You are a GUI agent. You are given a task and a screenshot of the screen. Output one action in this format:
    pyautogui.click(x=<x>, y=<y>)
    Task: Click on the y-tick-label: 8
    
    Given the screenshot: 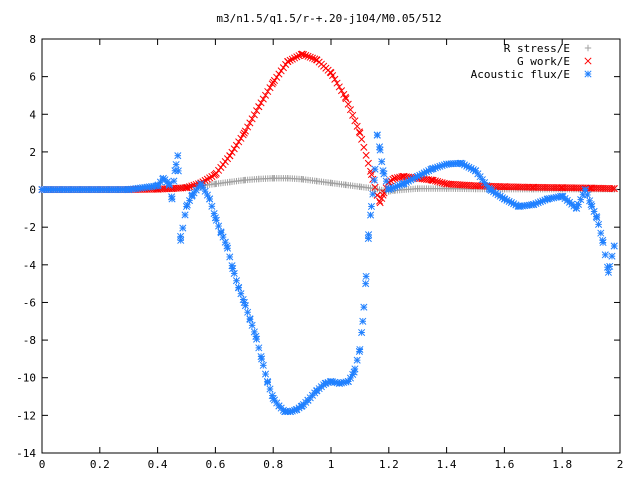 What is the action you would take?
    pyautogui.click(x=32, y=39)
    